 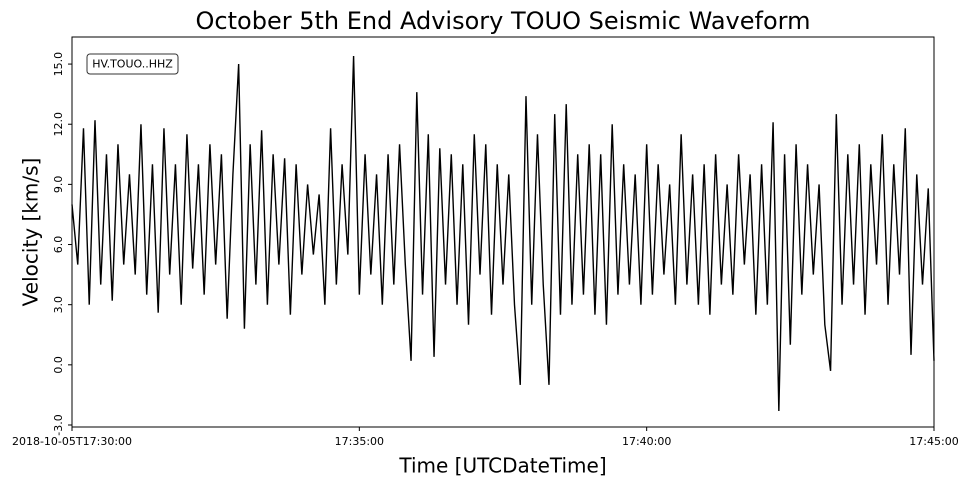 I want to click on y-tick-label: -3.0, so click(x=58, y=424).